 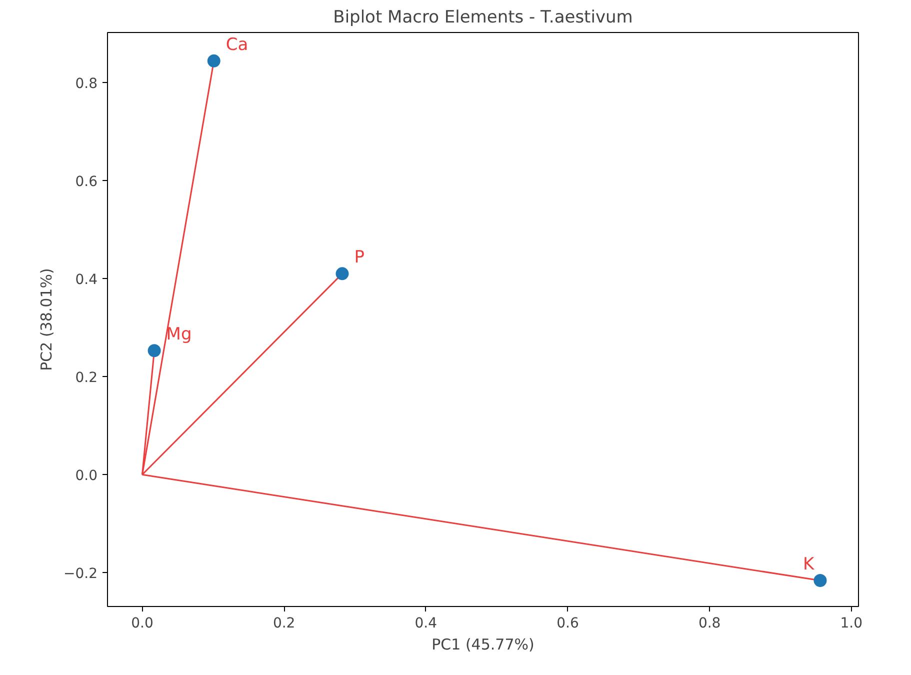 What do you see at coordinates (142, 624) in the screenshot?
I see `x-tick-label: 0.0` at bounding box center [142, 624].